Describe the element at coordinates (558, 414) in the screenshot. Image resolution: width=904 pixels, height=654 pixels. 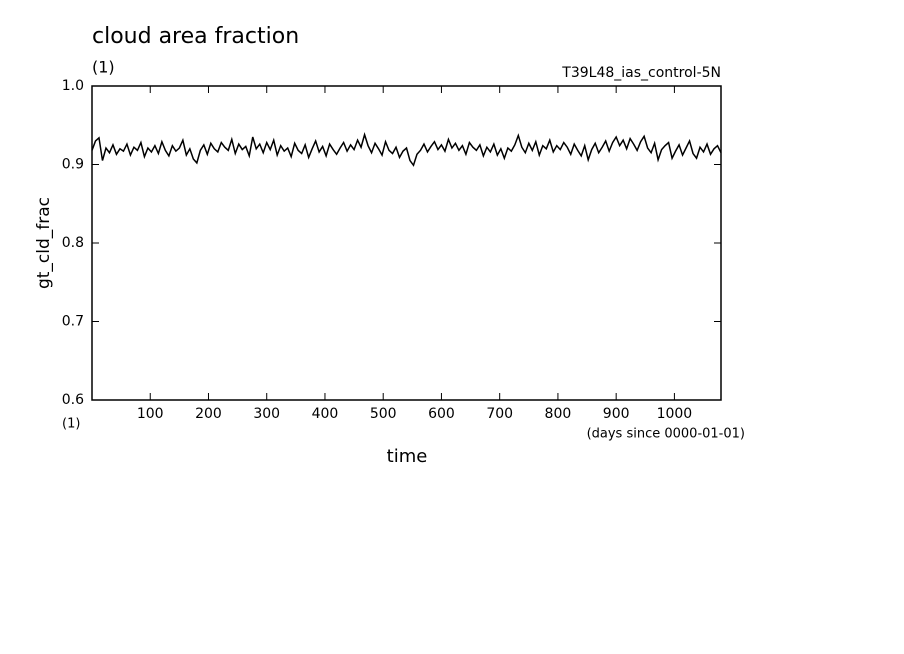
I see `x-tick-label: 800` at that location.